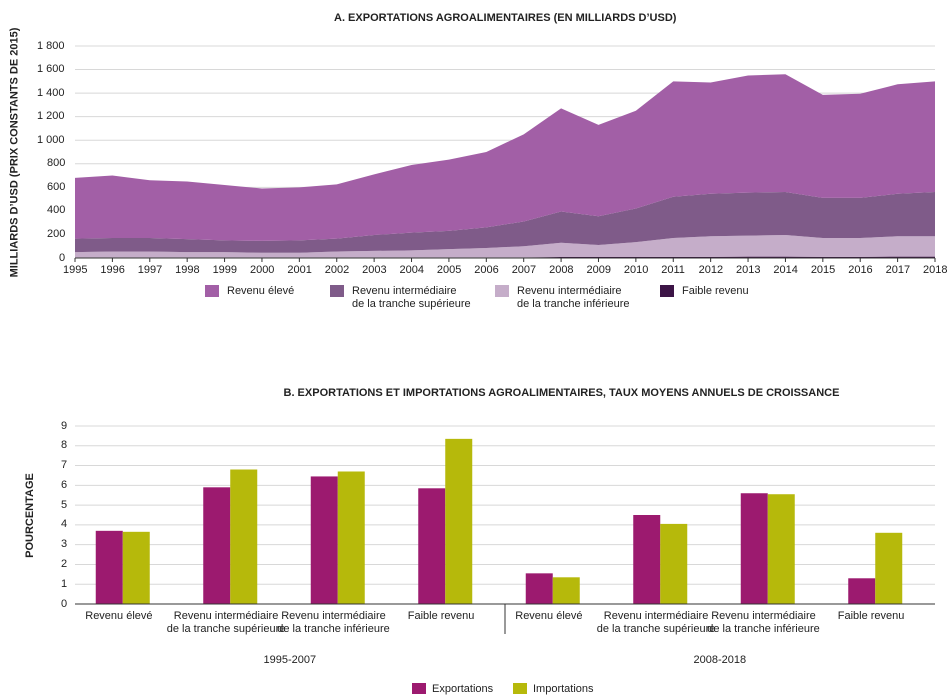 This screenshot has height=699, width=948. What do you see at coordinates (290, 659) in the screenshot?
I see `group-label: 1995-2007` at bounding box center [290, 659].